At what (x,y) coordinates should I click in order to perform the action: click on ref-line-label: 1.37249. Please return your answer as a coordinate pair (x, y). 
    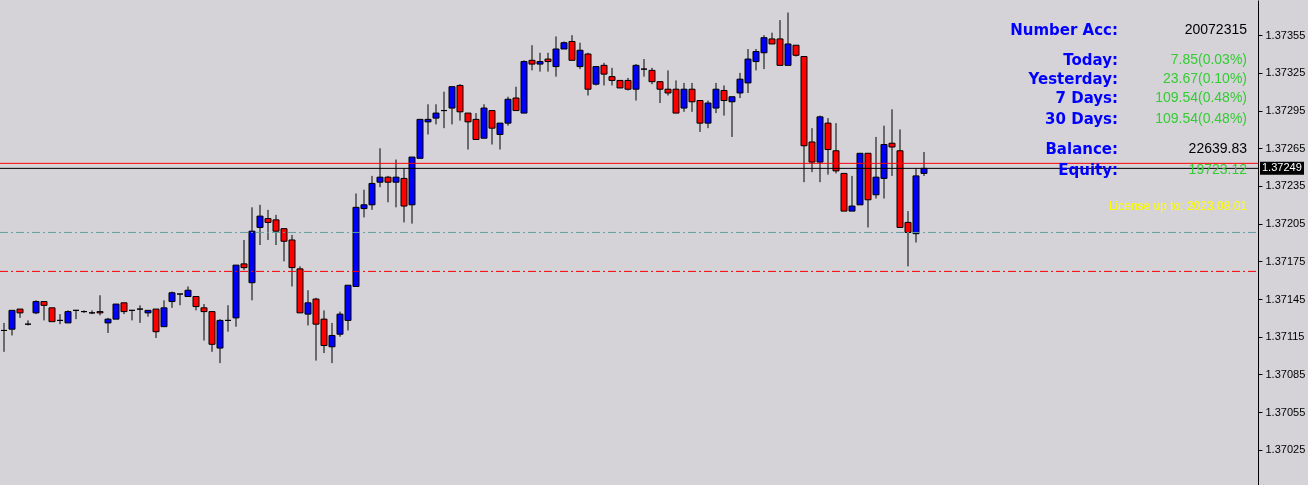
    Looking at the image, I should click on (1282, 167).